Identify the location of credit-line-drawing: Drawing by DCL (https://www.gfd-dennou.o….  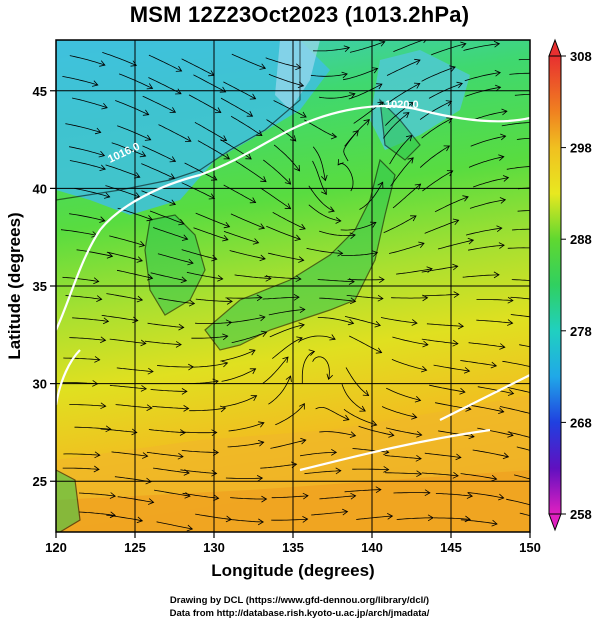
(299, 600).